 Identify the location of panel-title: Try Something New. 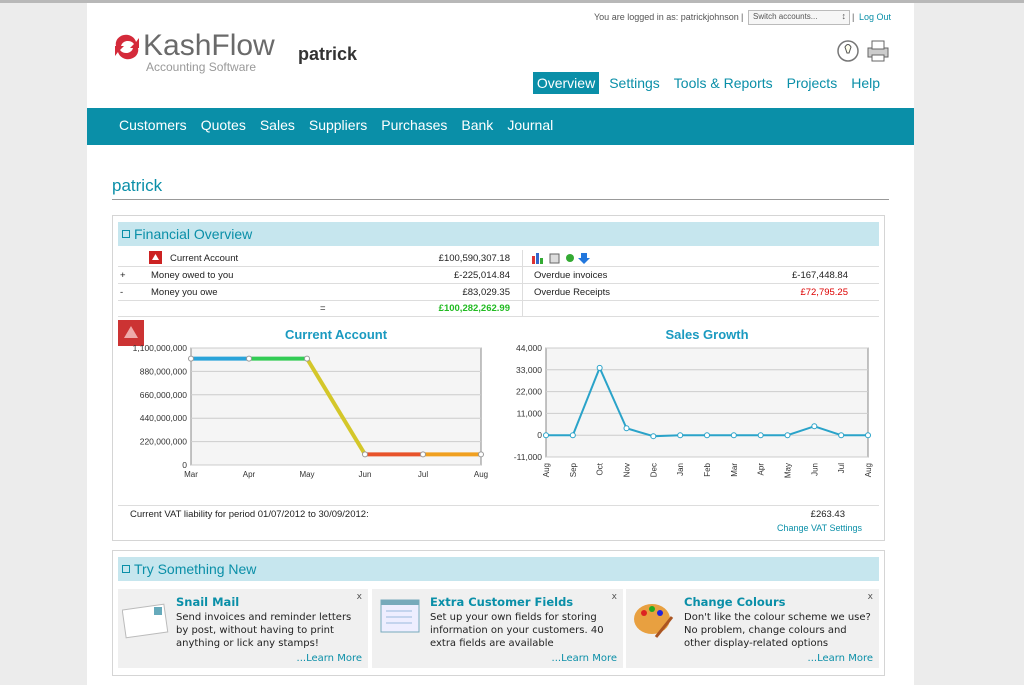
(195, 569).